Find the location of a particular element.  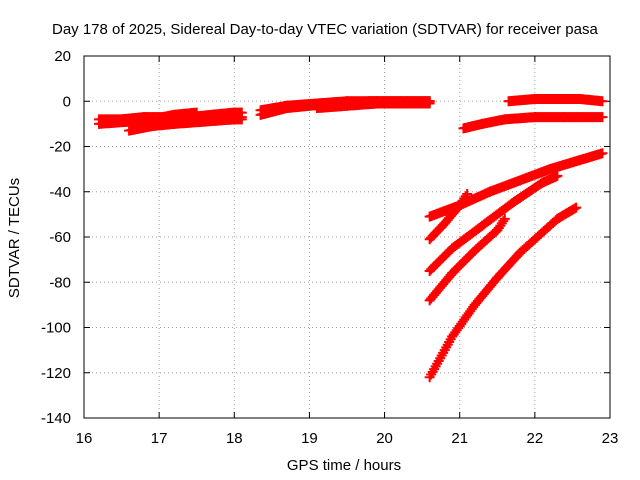

y-tick-label: 0 is located at coordinates (67, 101).